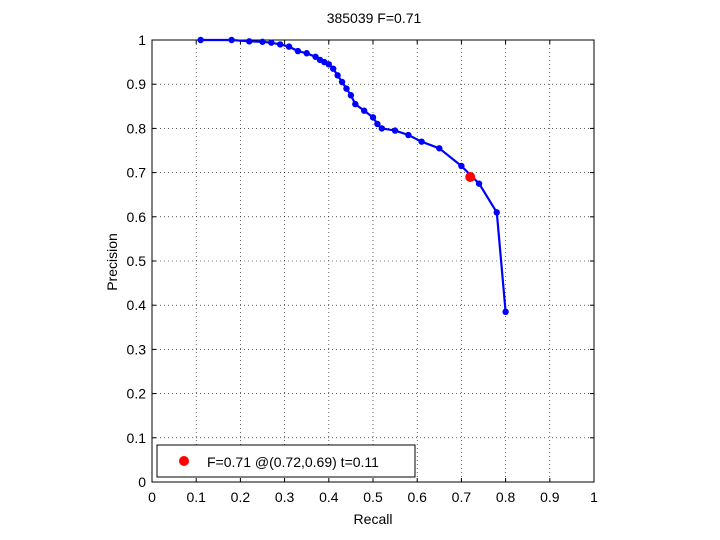 The height and width of the screenshot is (540, 720). What do you see at coordinates (417, 497) in the screenshot?
I see `x-tick-label: 0.6` at bounding box center [417, 497].